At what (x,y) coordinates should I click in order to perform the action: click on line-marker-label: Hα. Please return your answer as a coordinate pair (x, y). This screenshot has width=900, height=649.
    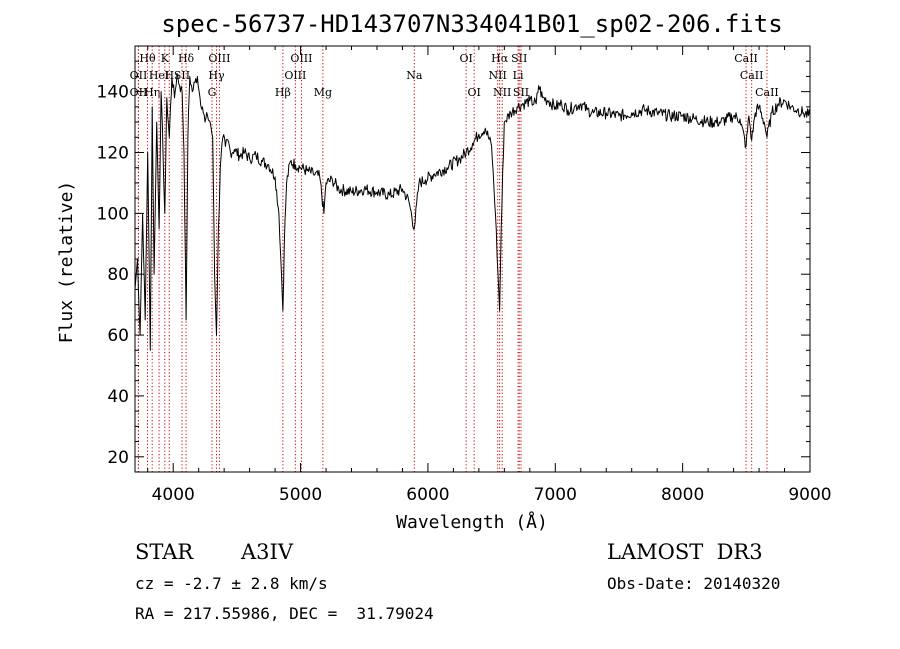
    Looking at the image, I should click on (500, 58).